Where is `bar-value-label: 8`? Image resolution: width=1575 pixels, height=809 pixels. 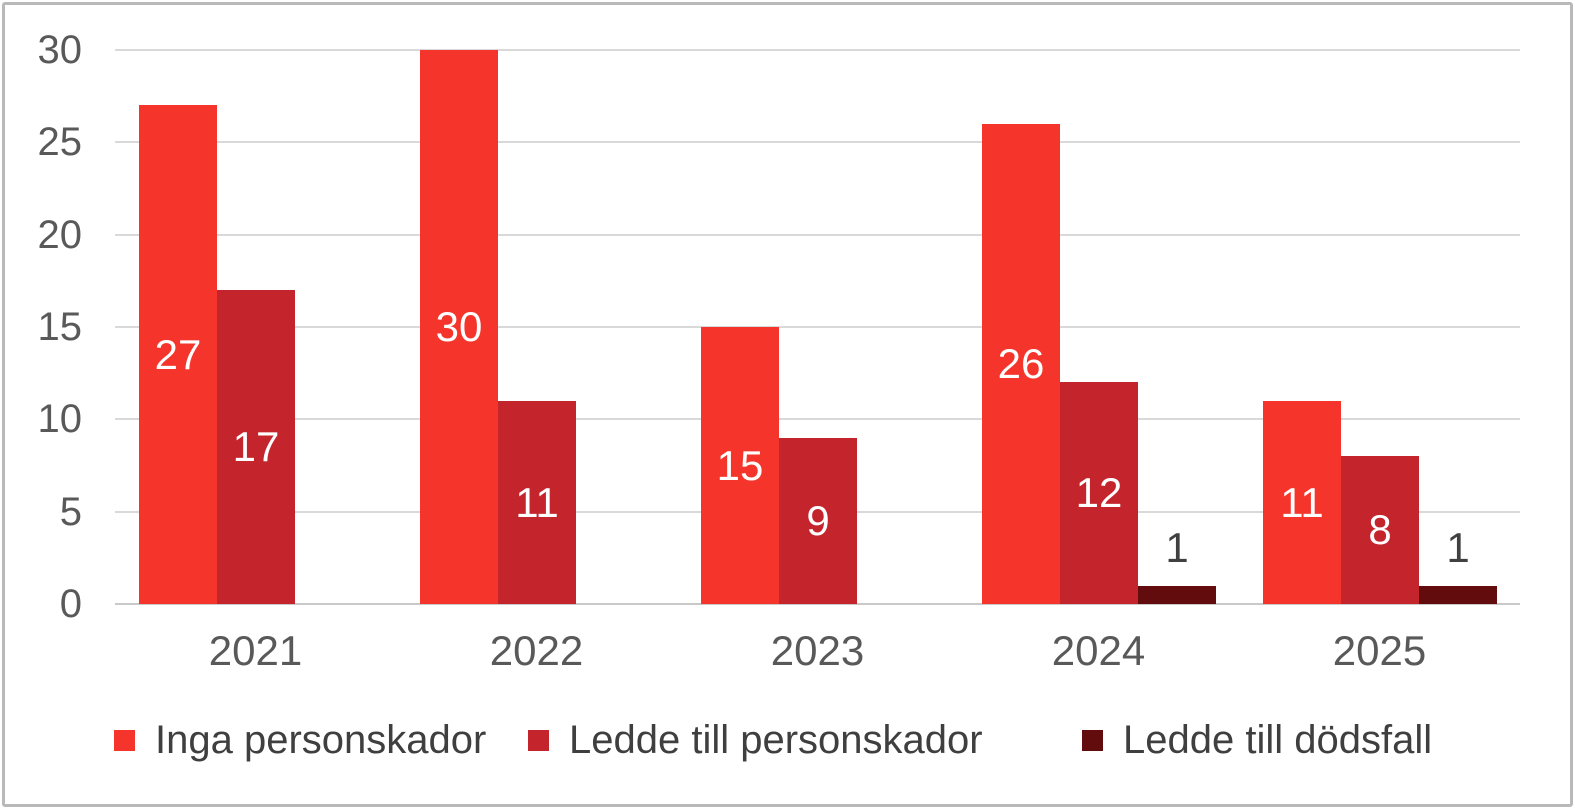
bar-value-label: 8 is located at coordinates (1380, 529).